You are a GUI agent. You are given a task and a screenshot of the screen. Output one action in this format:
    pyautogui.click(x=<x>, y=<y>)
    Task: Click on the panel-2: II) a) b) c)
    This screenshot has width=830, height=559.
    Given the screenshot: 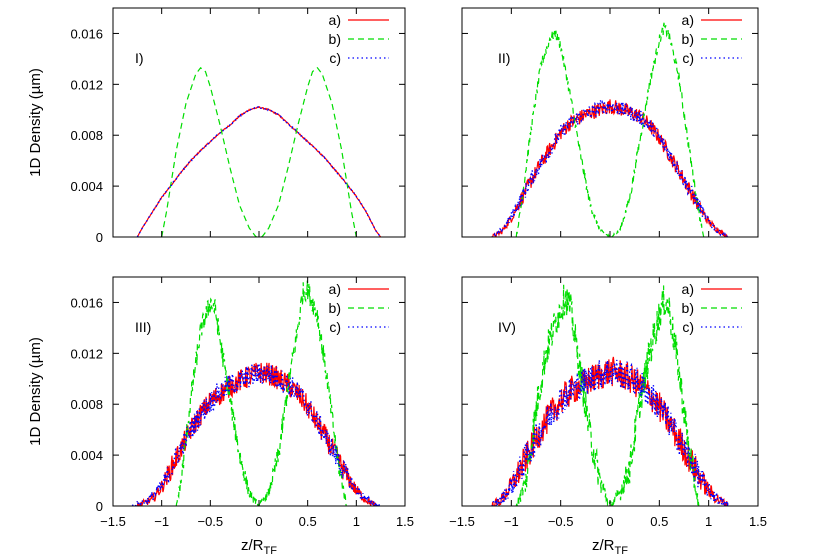 What is the action you would take?
    pyautogui.click(x=610, y=122)
    